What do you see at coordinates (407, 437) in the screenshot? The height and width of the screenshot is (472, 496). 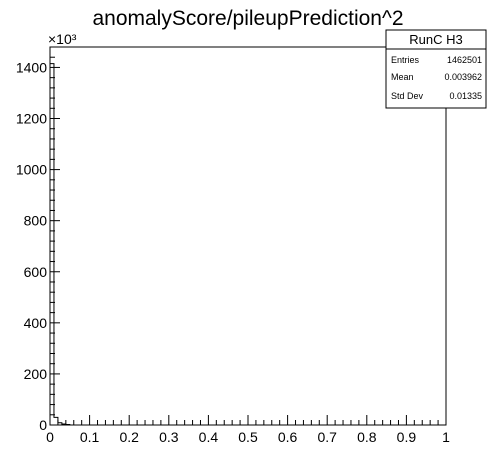 I see `x-tick-label: 0.9` at bounding box center [407, 437].